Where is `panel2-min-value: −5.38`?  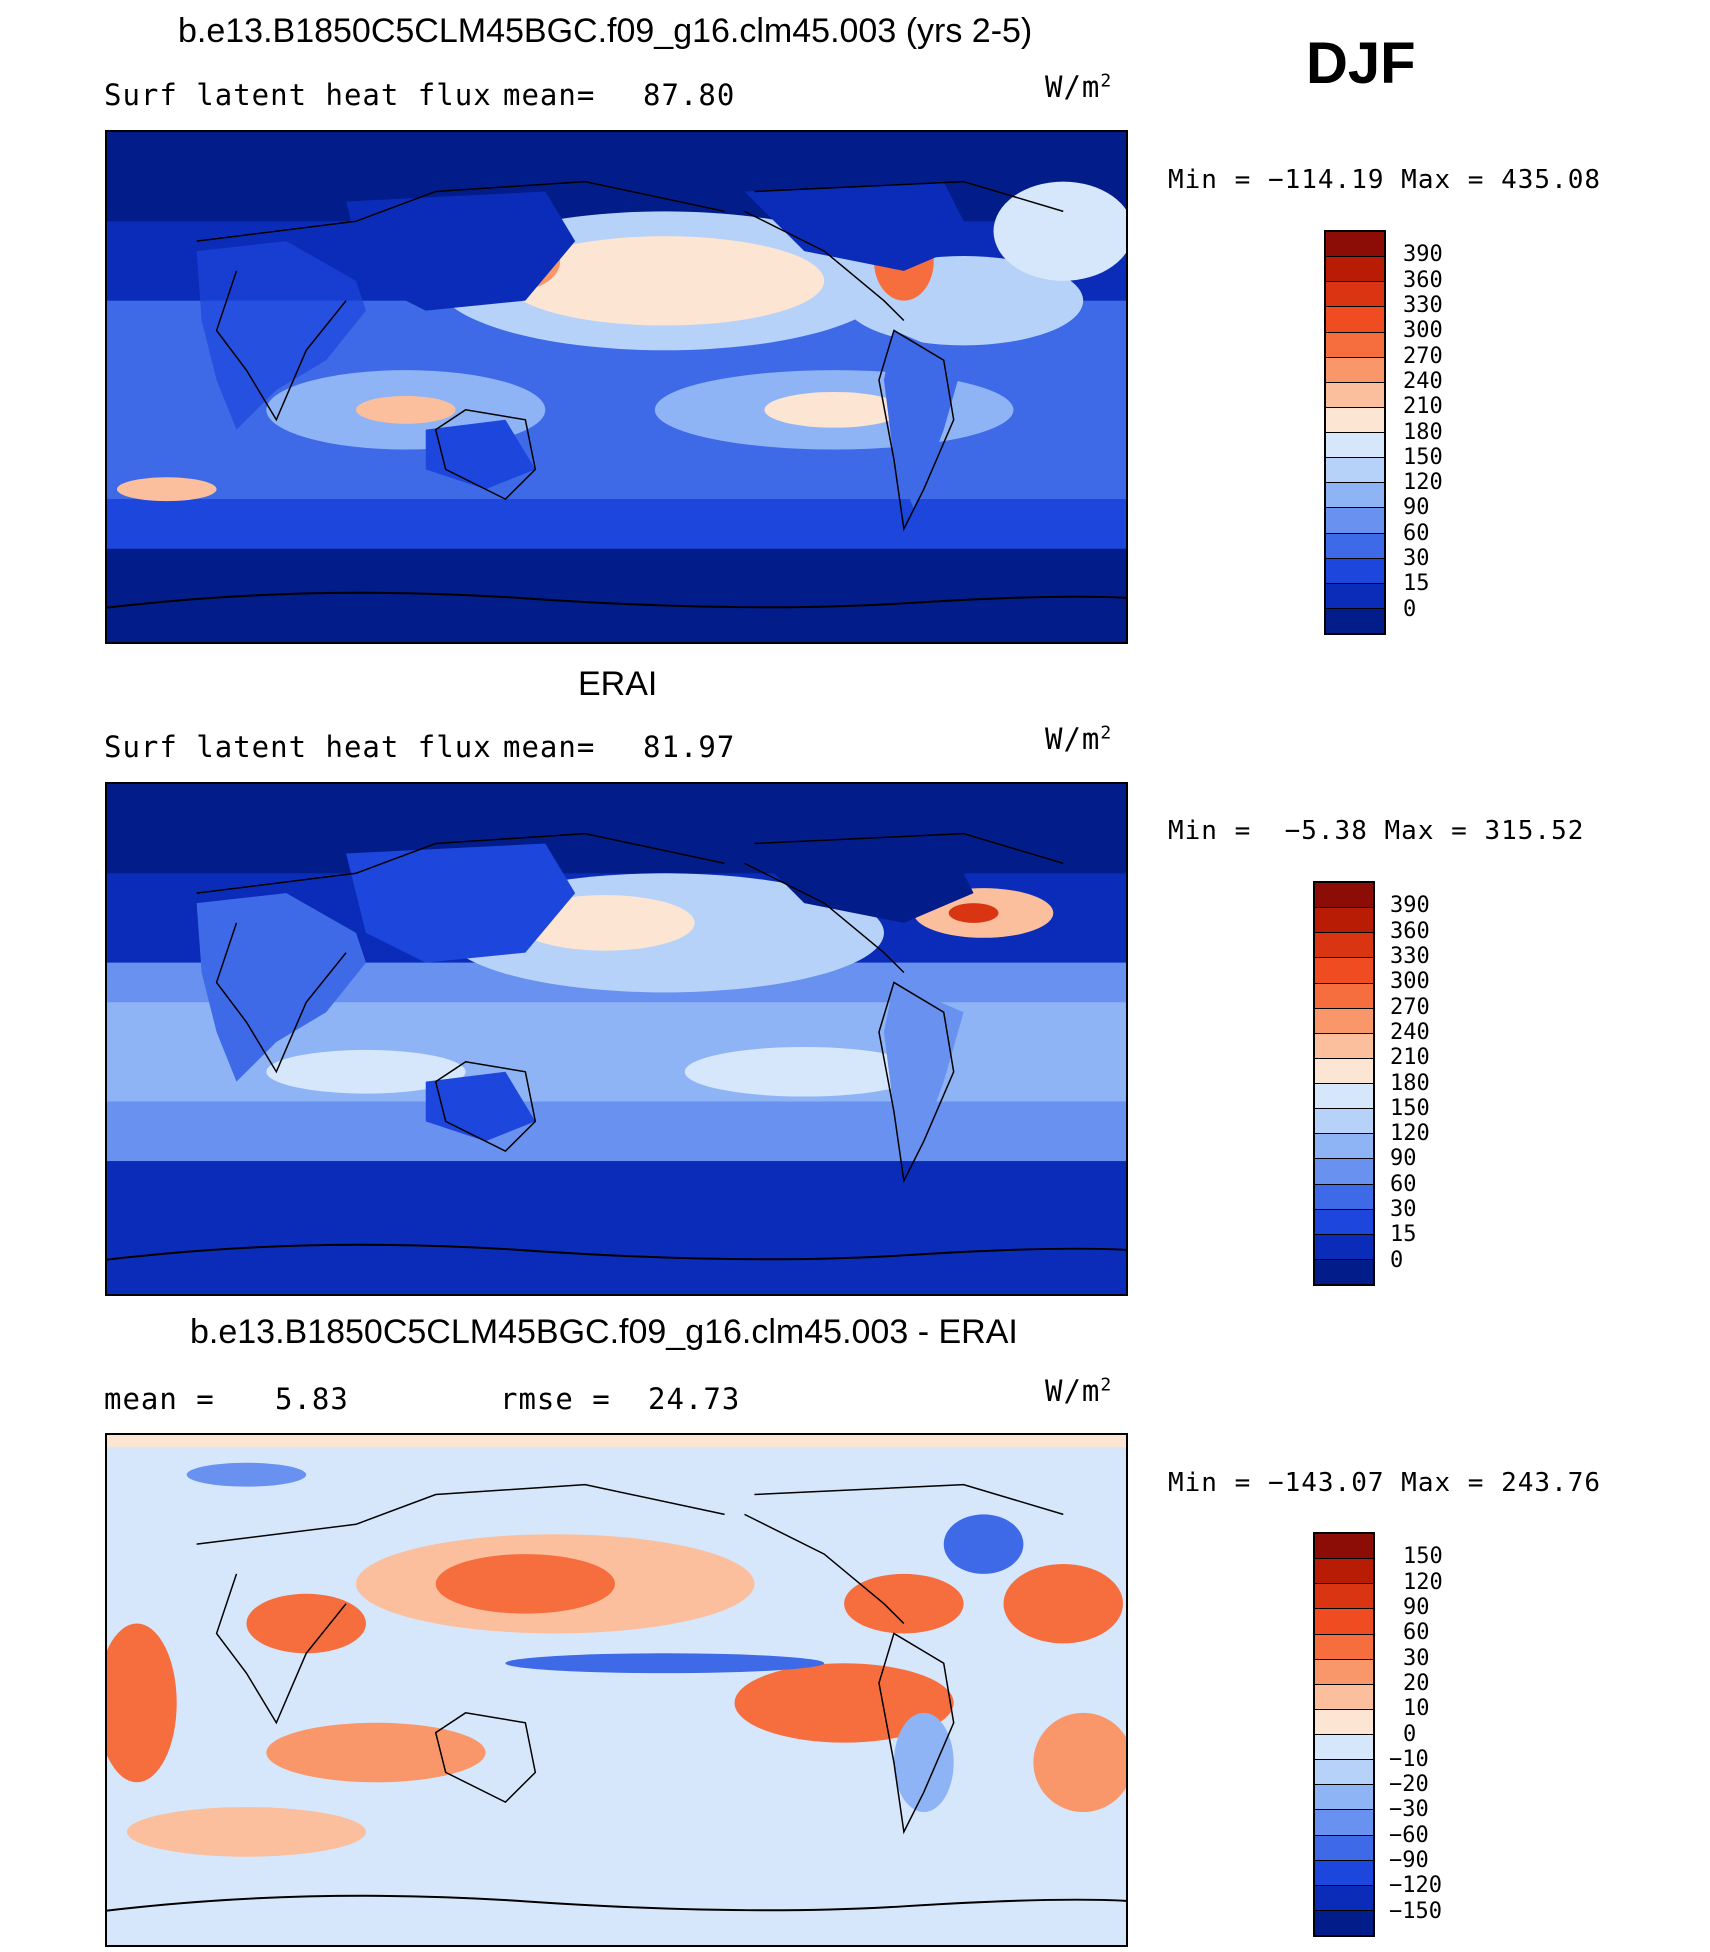
panel2-min-value: −5.38 is located at coordinates (1326, 831).